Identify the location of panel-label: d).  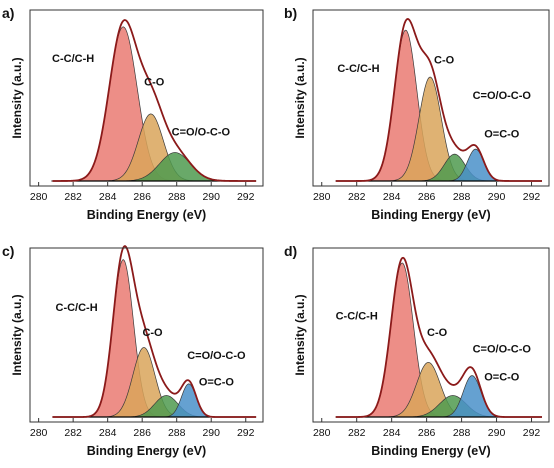
(290, 251).